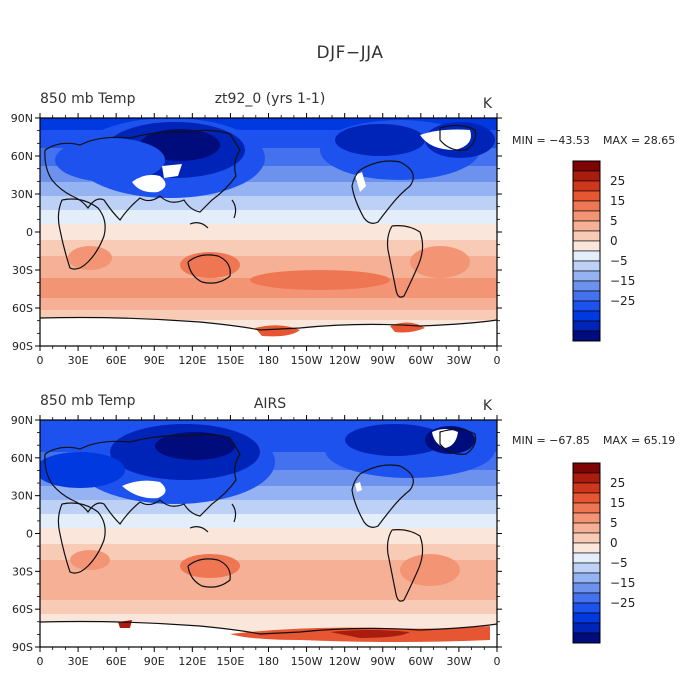  What do you see at coordinates (488, 104) in the screenshot?
I see `panel-model-units: K` at bounding box center [488, 104].